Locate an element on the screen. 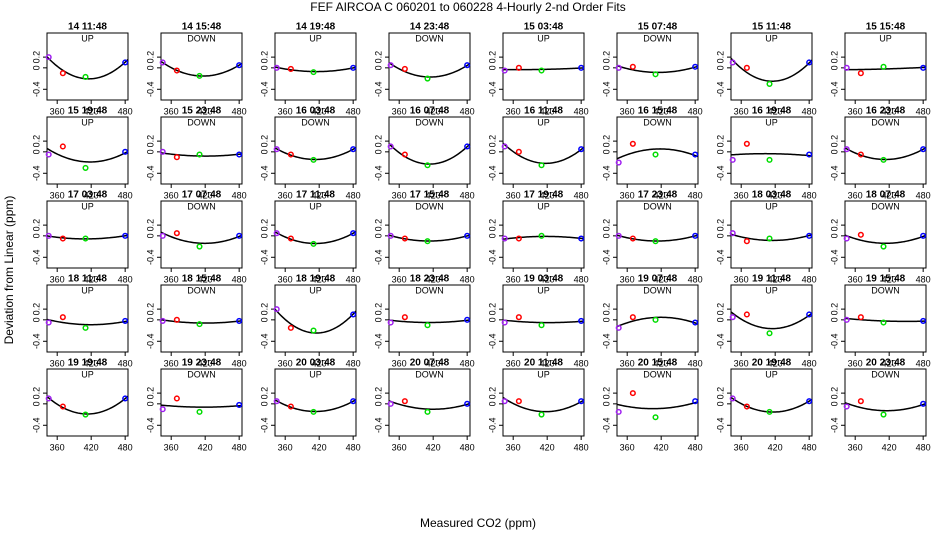  panel-title: 16 11:48 is located at coordinates (543, 111).